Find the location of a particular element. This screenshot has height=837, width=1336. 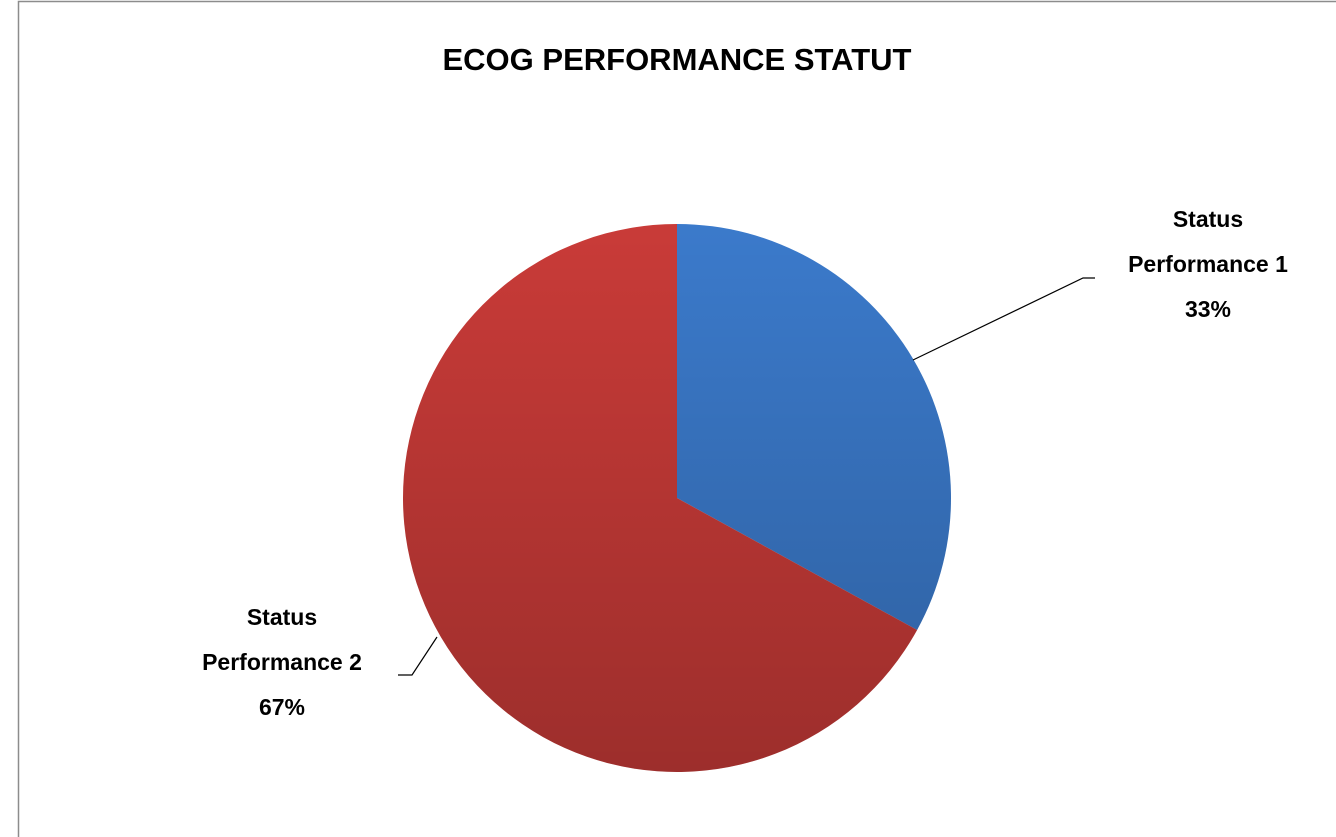

chart-title: ECOG PERFORMANCE STATUT is located at coordinates (677, 59).